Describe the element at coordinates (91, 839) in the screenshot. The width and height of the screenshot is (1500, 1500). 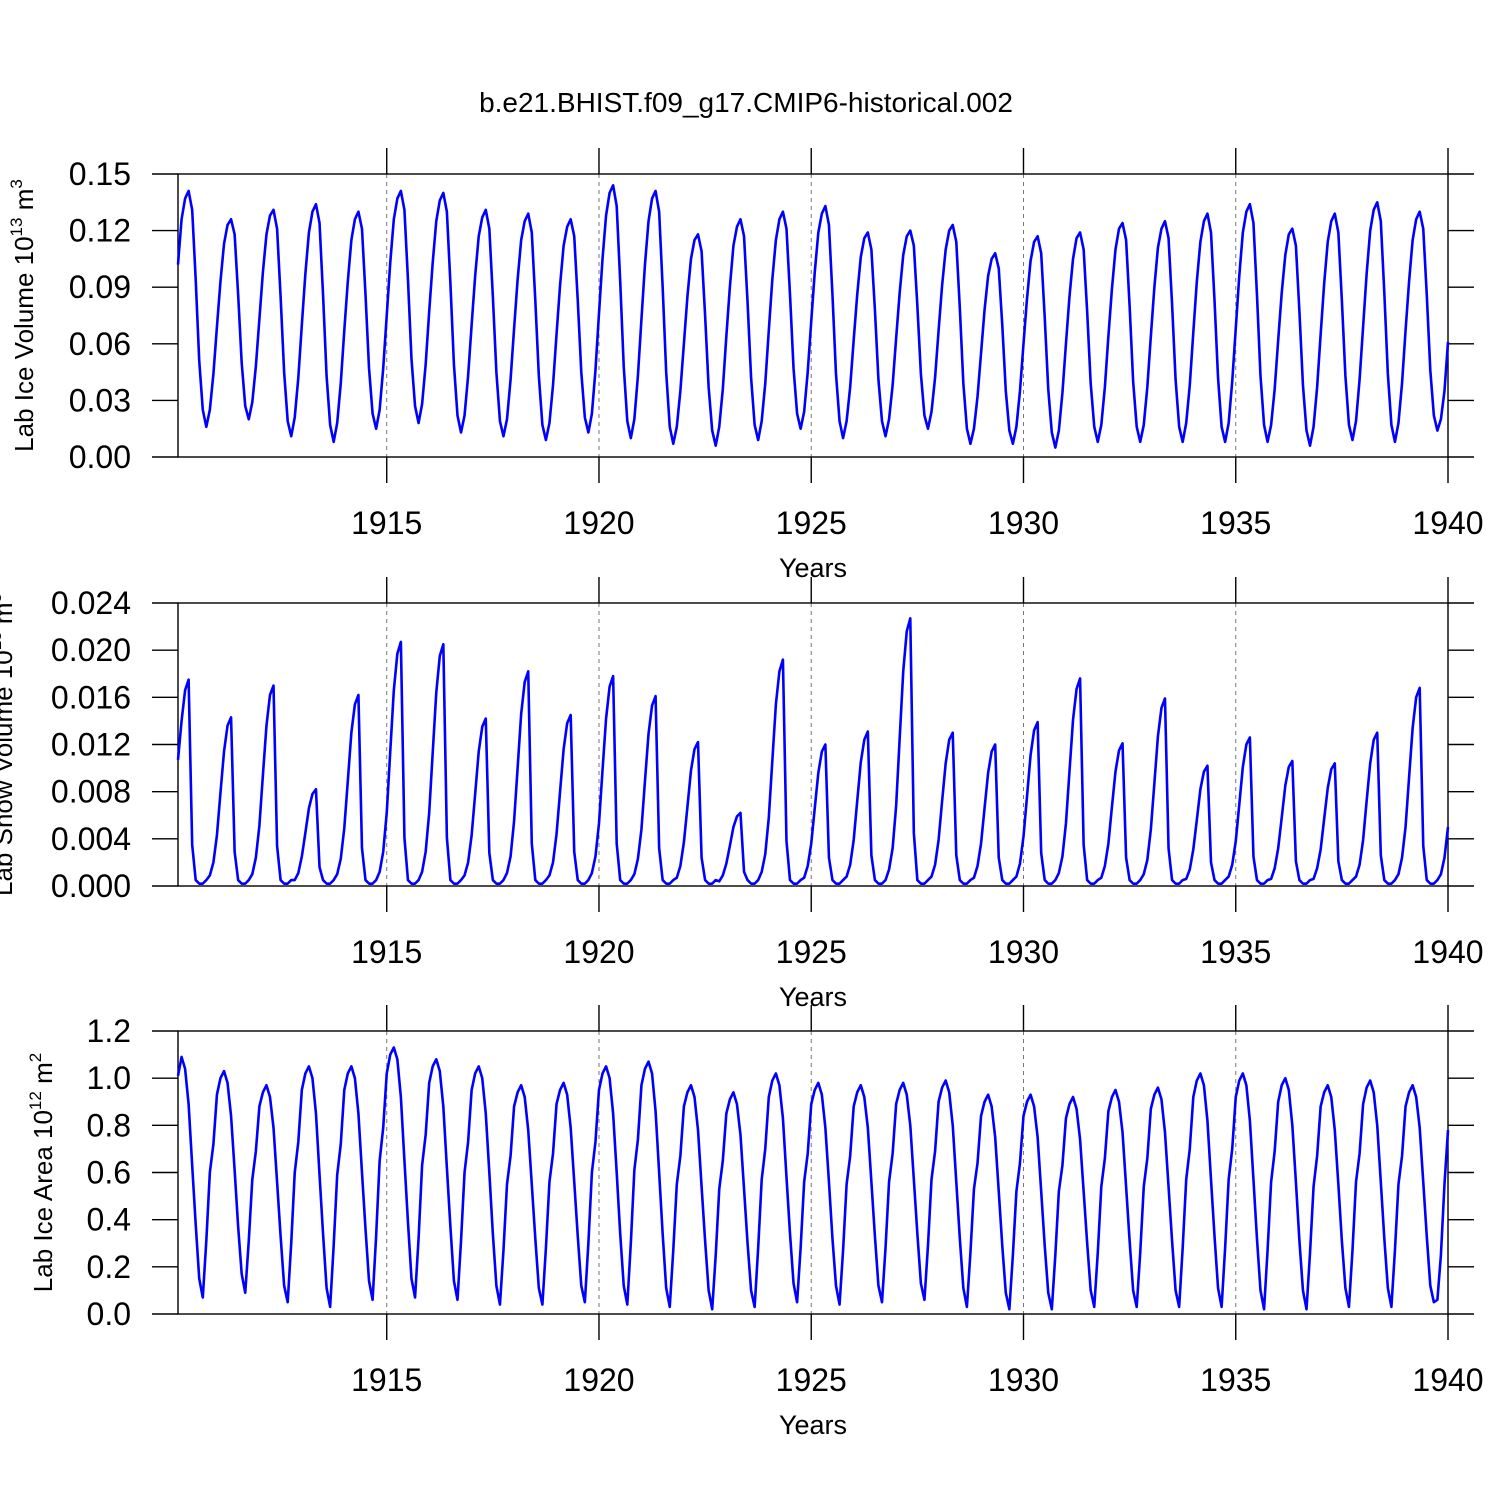
I see `y-tick-label: 0.004` at that location.